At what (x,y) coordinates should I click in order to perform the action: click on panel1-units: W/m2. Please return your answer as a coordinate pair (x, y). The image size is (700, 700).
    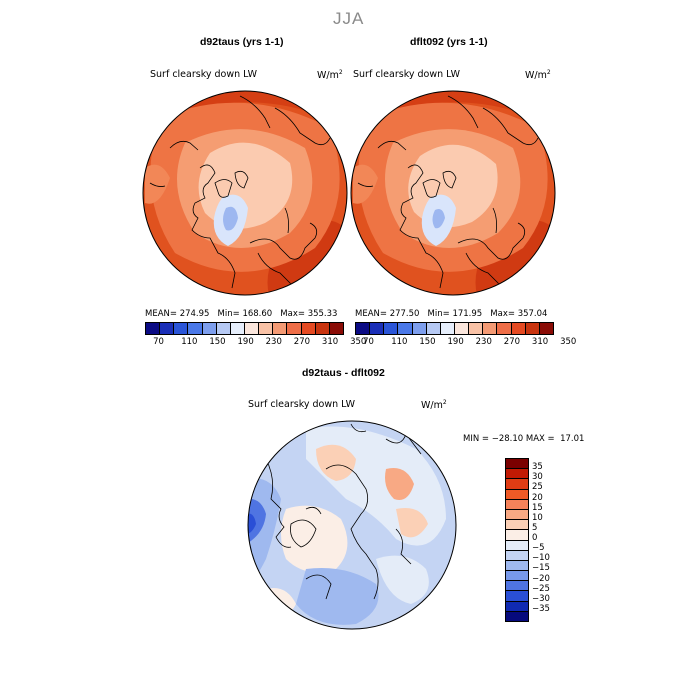
    Looking at the image, I should click on (330, 75).